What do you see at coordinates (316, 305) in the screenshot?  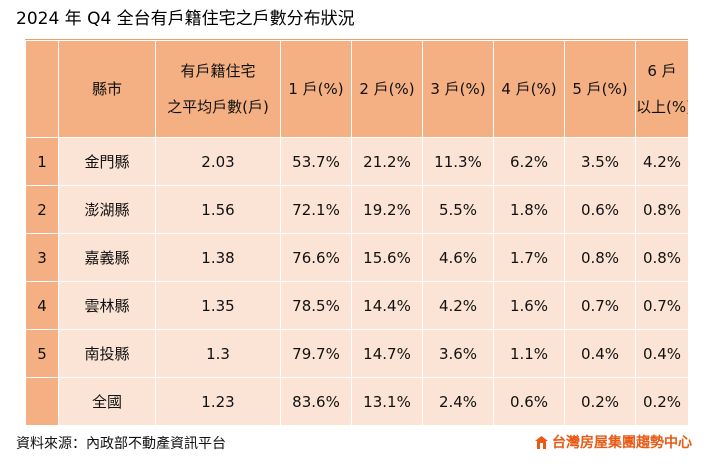 I see `row-p1: 78.5%` at bounding box center [316, 305].